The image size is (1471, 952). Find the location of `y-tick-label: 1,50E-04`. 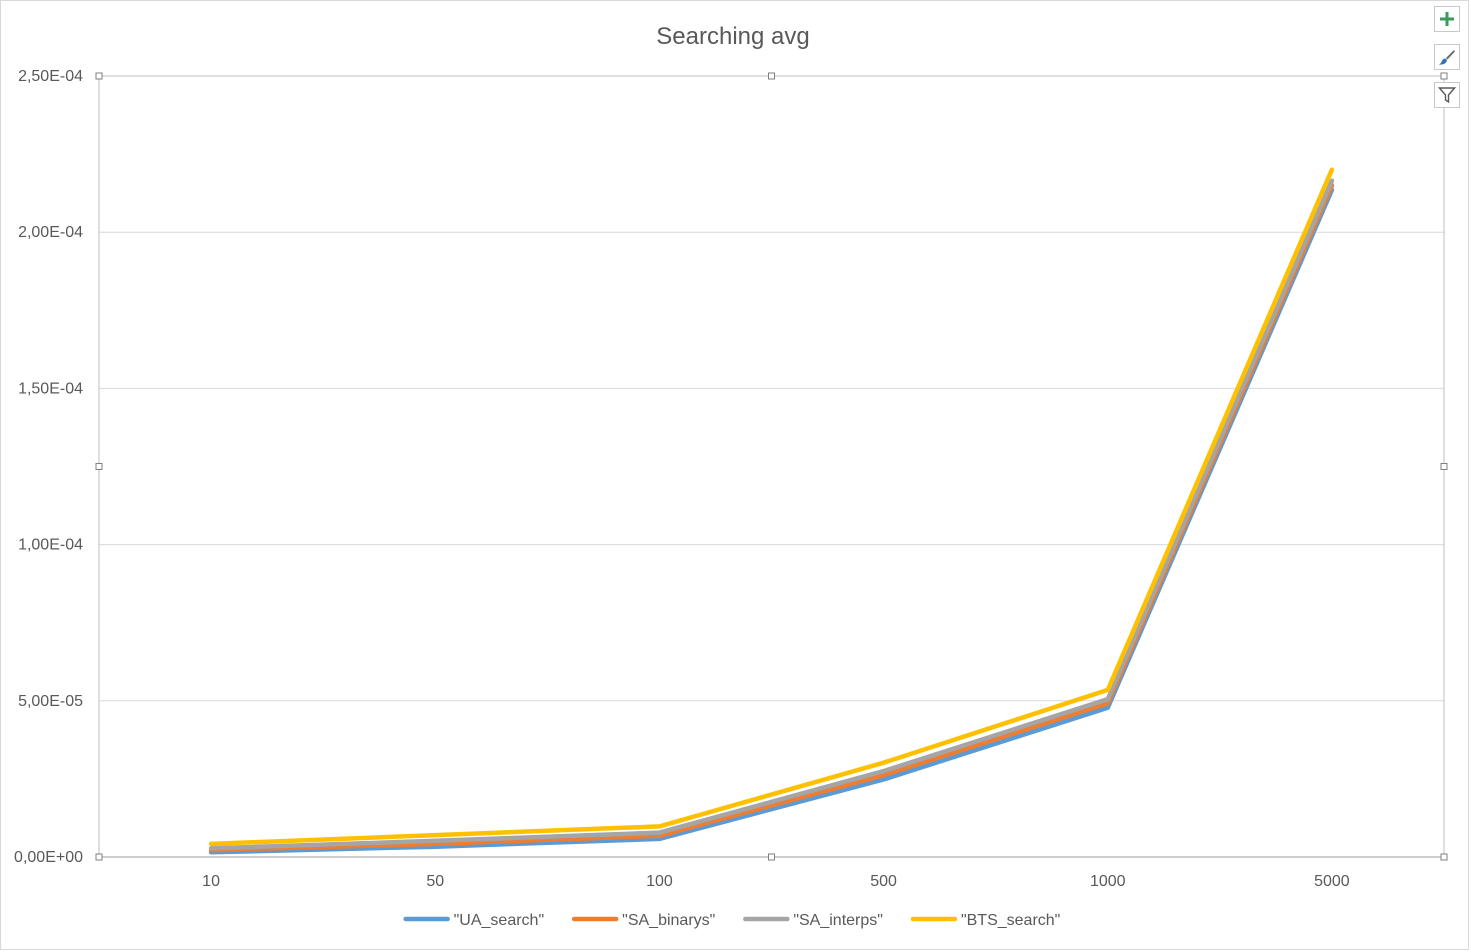

y-tick-label: 1,50E-04 is located at coordinates (50, 388).